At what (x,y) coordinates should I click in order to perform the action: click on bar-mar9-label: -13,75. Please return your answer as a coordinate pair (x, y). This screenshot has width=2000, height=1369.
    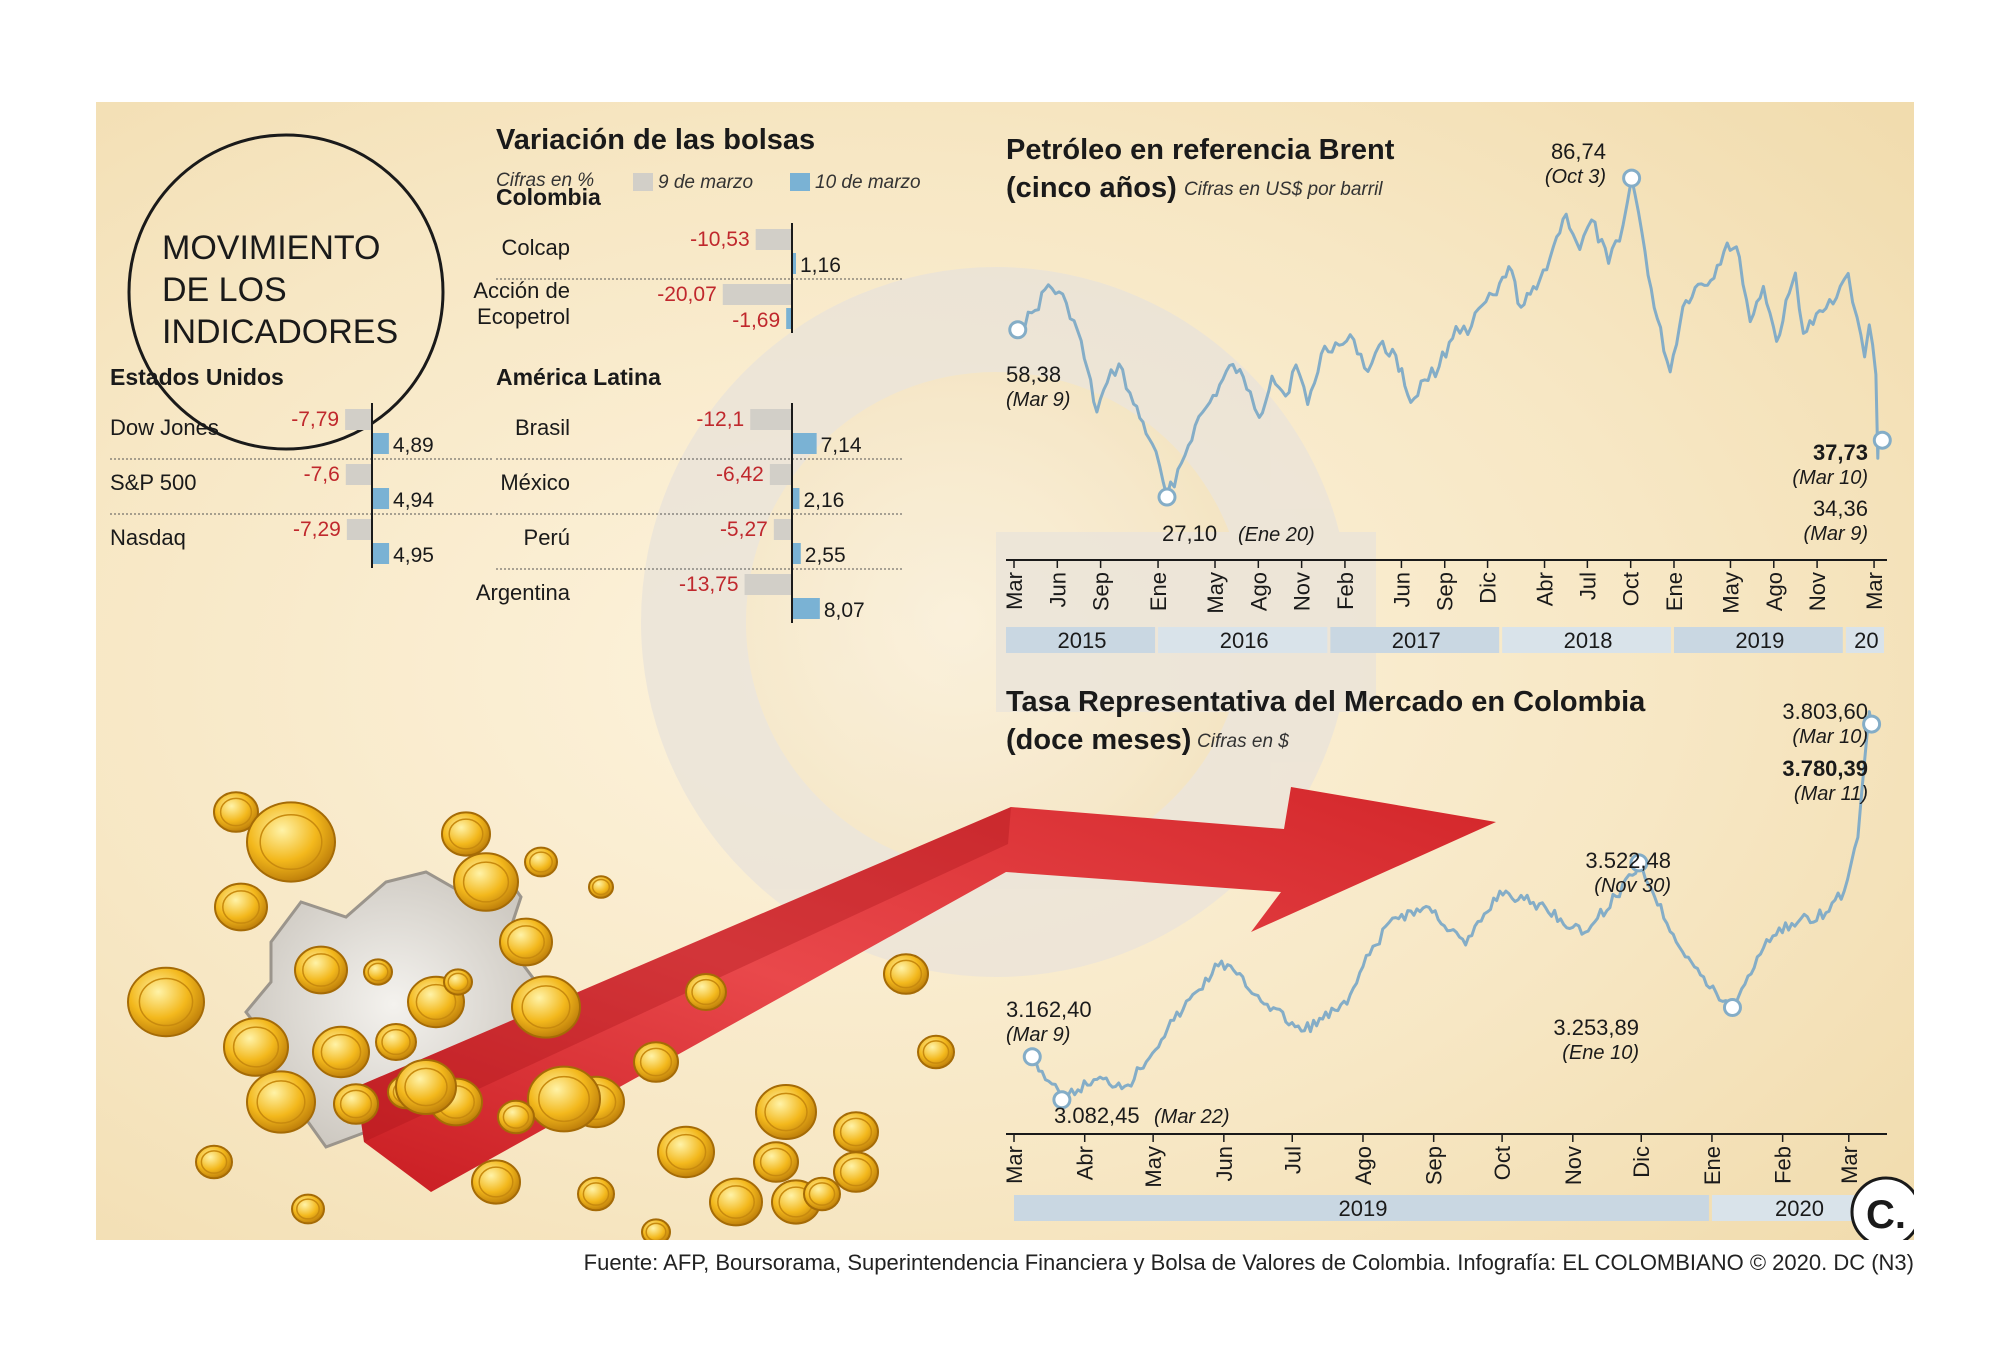
    Looking at the image, I should click on (709, 584).